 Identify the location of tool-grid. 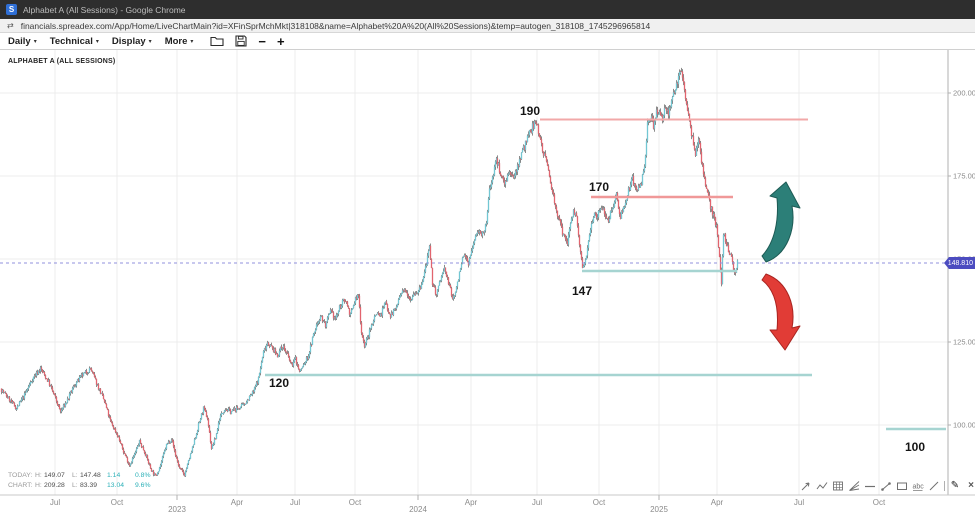
(838, 486).